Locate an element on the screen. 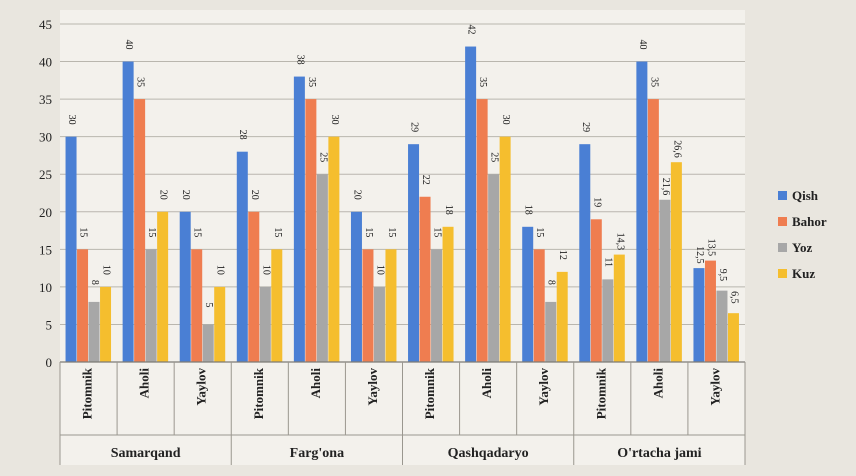 The width and height of the screenshot is (856, 476). group-label: O'rtacha jami is located at coordinates (659, 453).